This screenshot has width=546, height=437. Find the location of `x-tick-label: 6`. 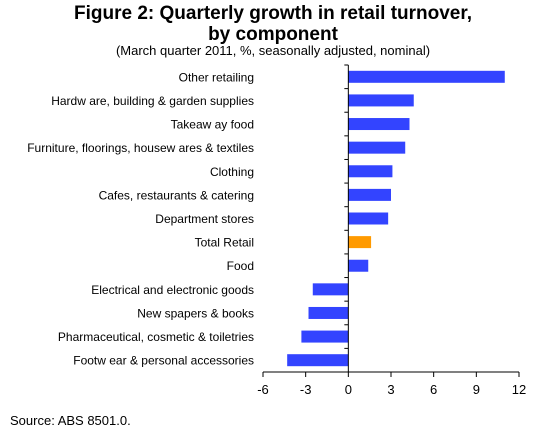

x-tick-label: 6 is located at coordinates (433, 389).